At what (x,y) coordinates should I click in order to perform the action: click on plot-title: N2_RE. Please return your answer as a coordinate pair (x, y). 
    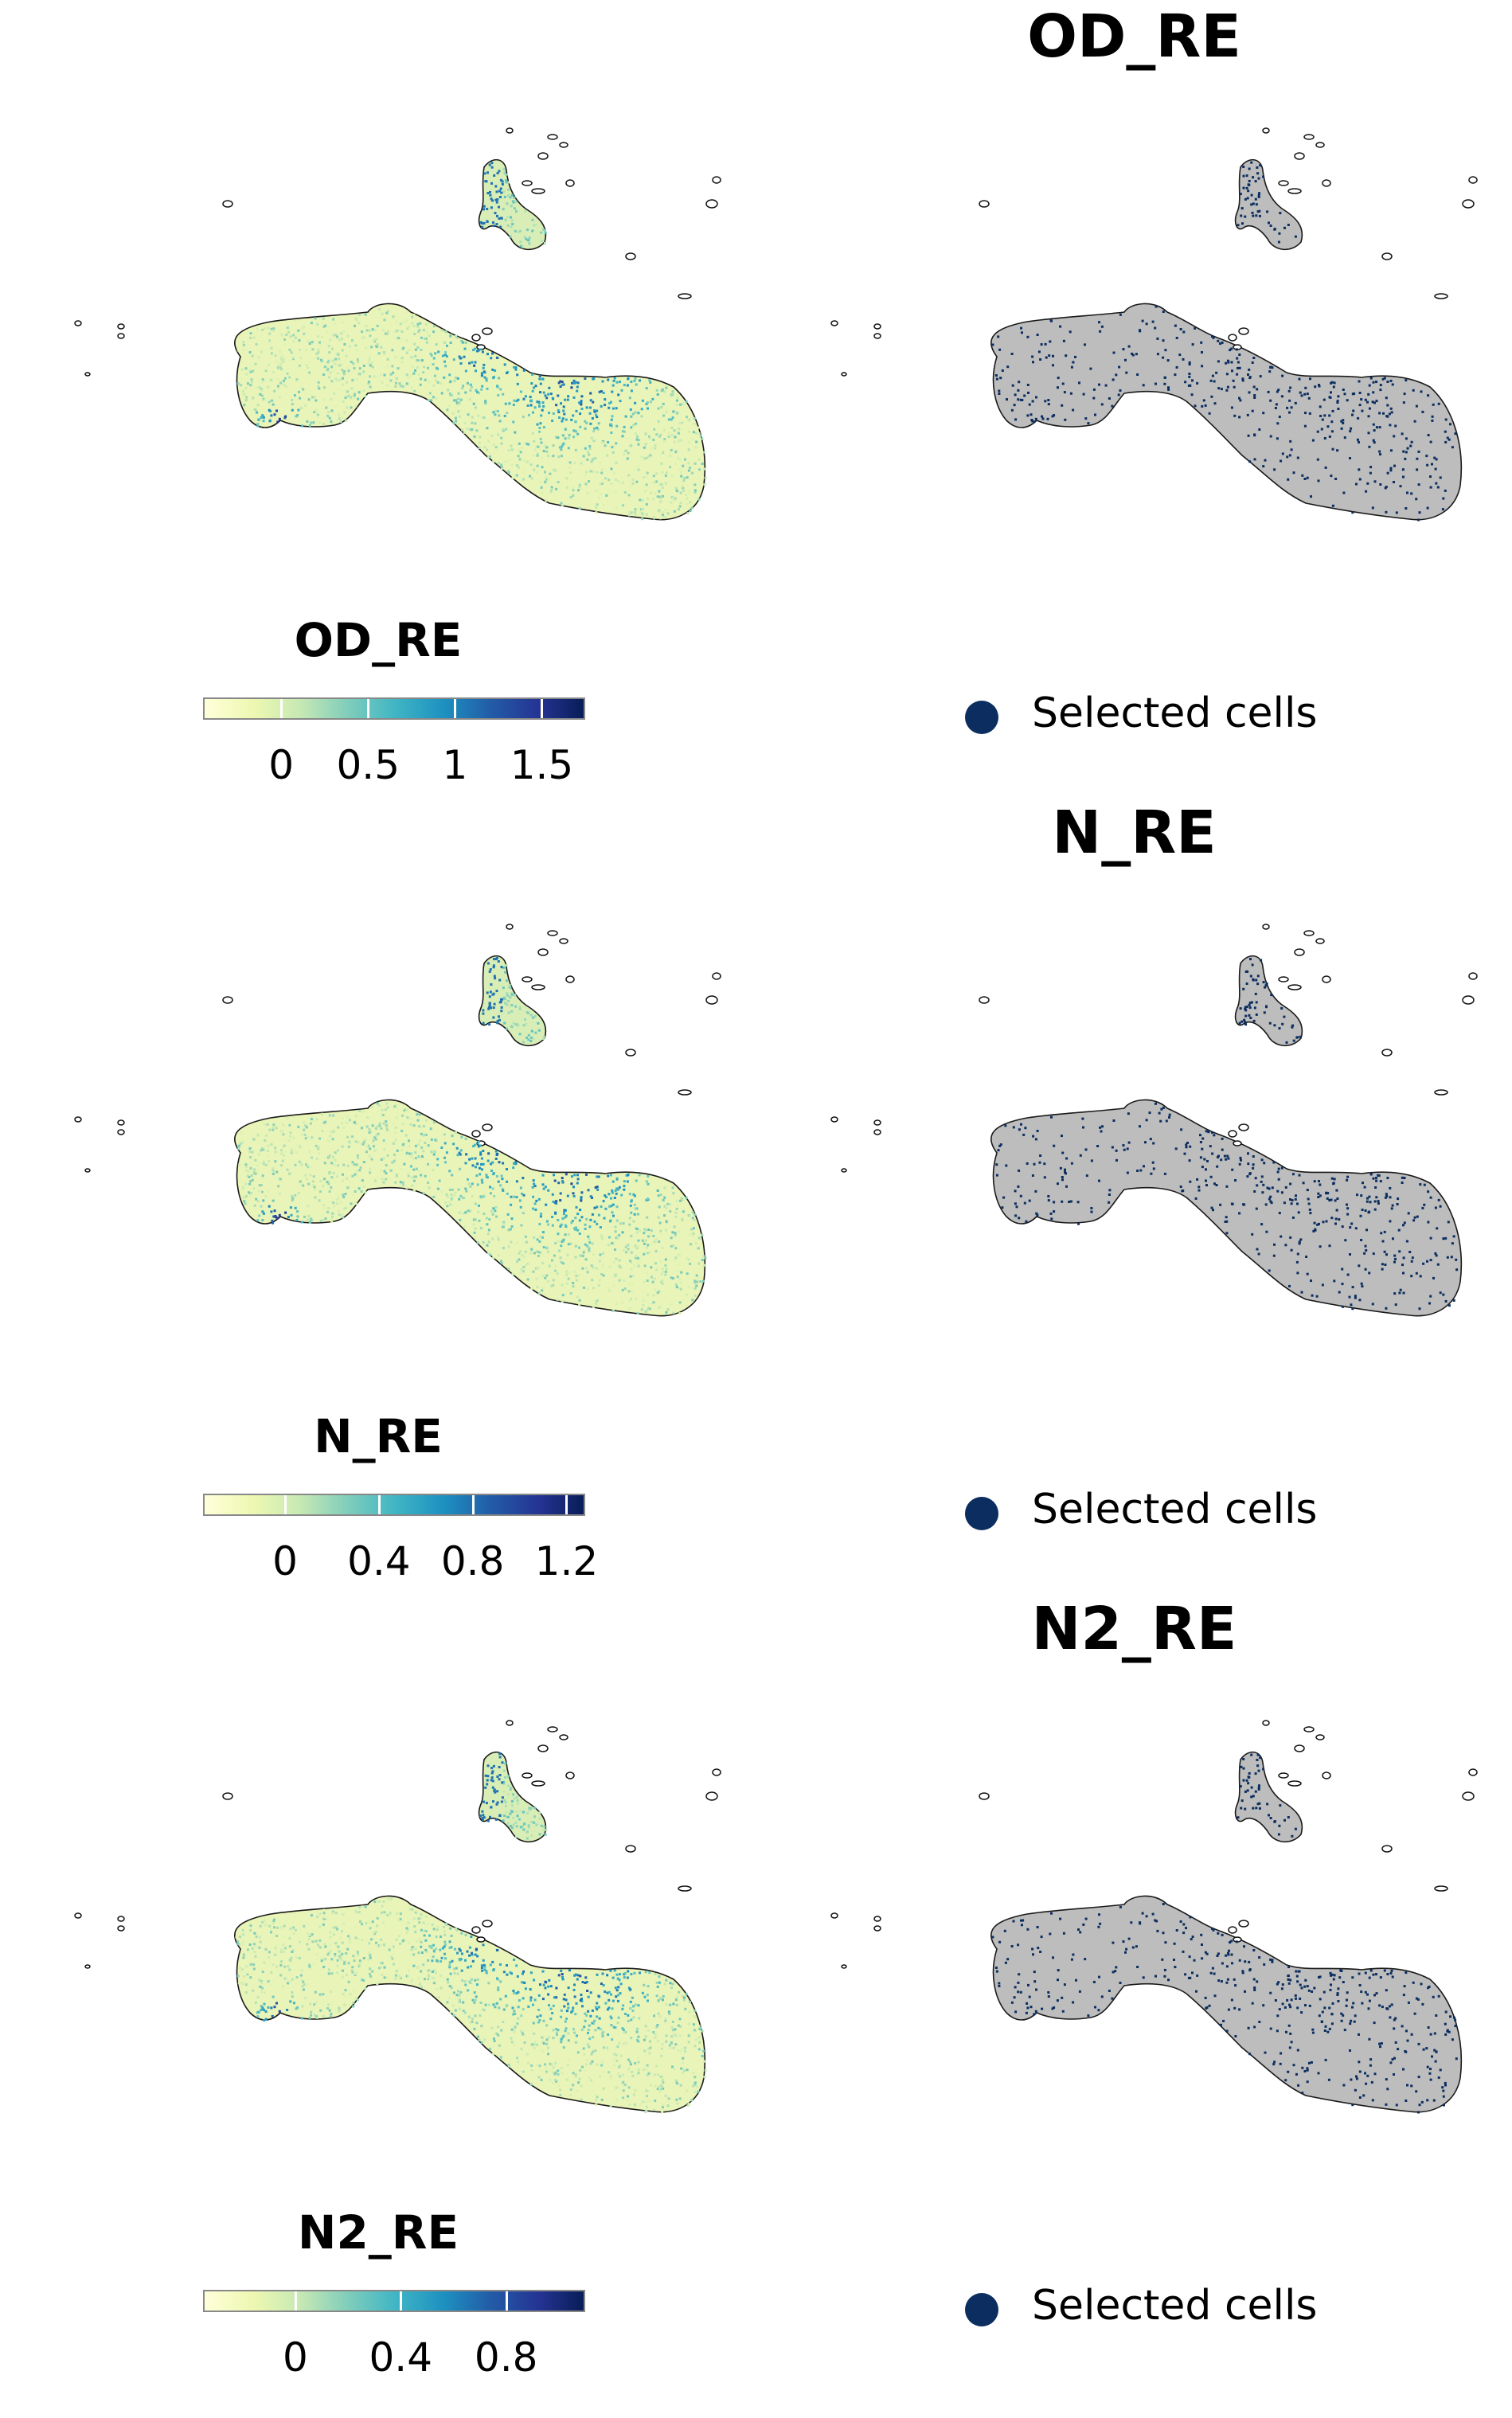
    Looking at the image, I should click on (1134, 1629).